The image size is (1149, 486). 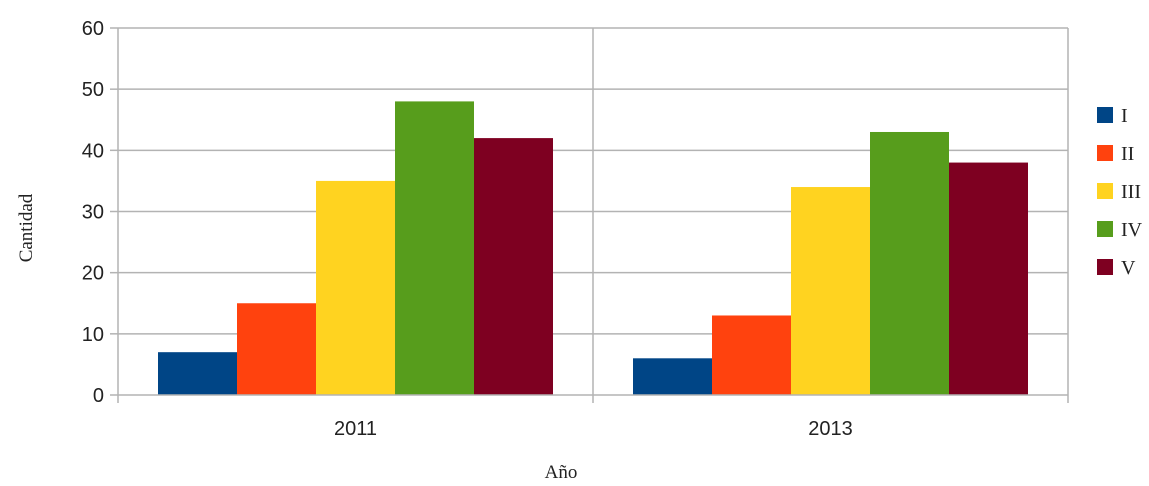 I want to click on legend-swatch-V, so click(x=1105, y=267).